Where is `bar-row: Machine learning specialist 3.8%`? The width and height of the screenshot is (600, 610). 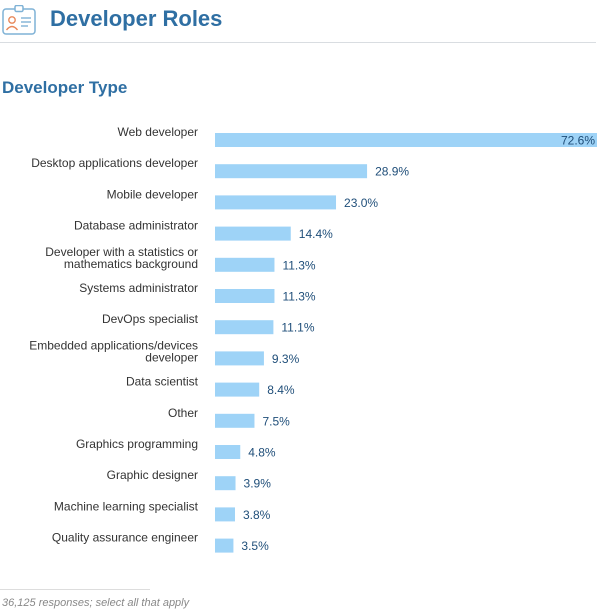
bar-row: Machine learning specialist 3.8% is located at coordinates (162, 510).